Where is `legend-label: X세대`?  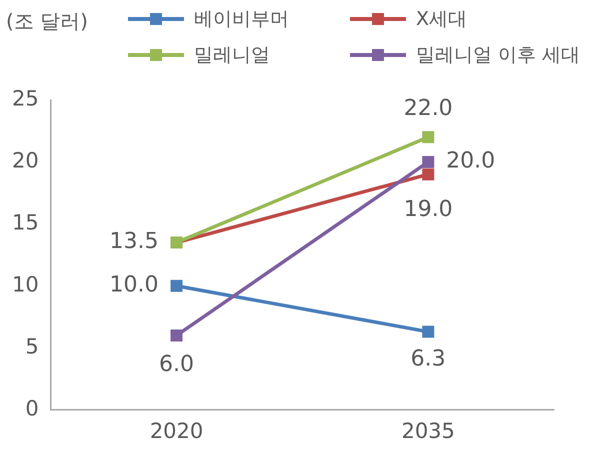
legend-label: X세대 is located at coordinates (442, 19).